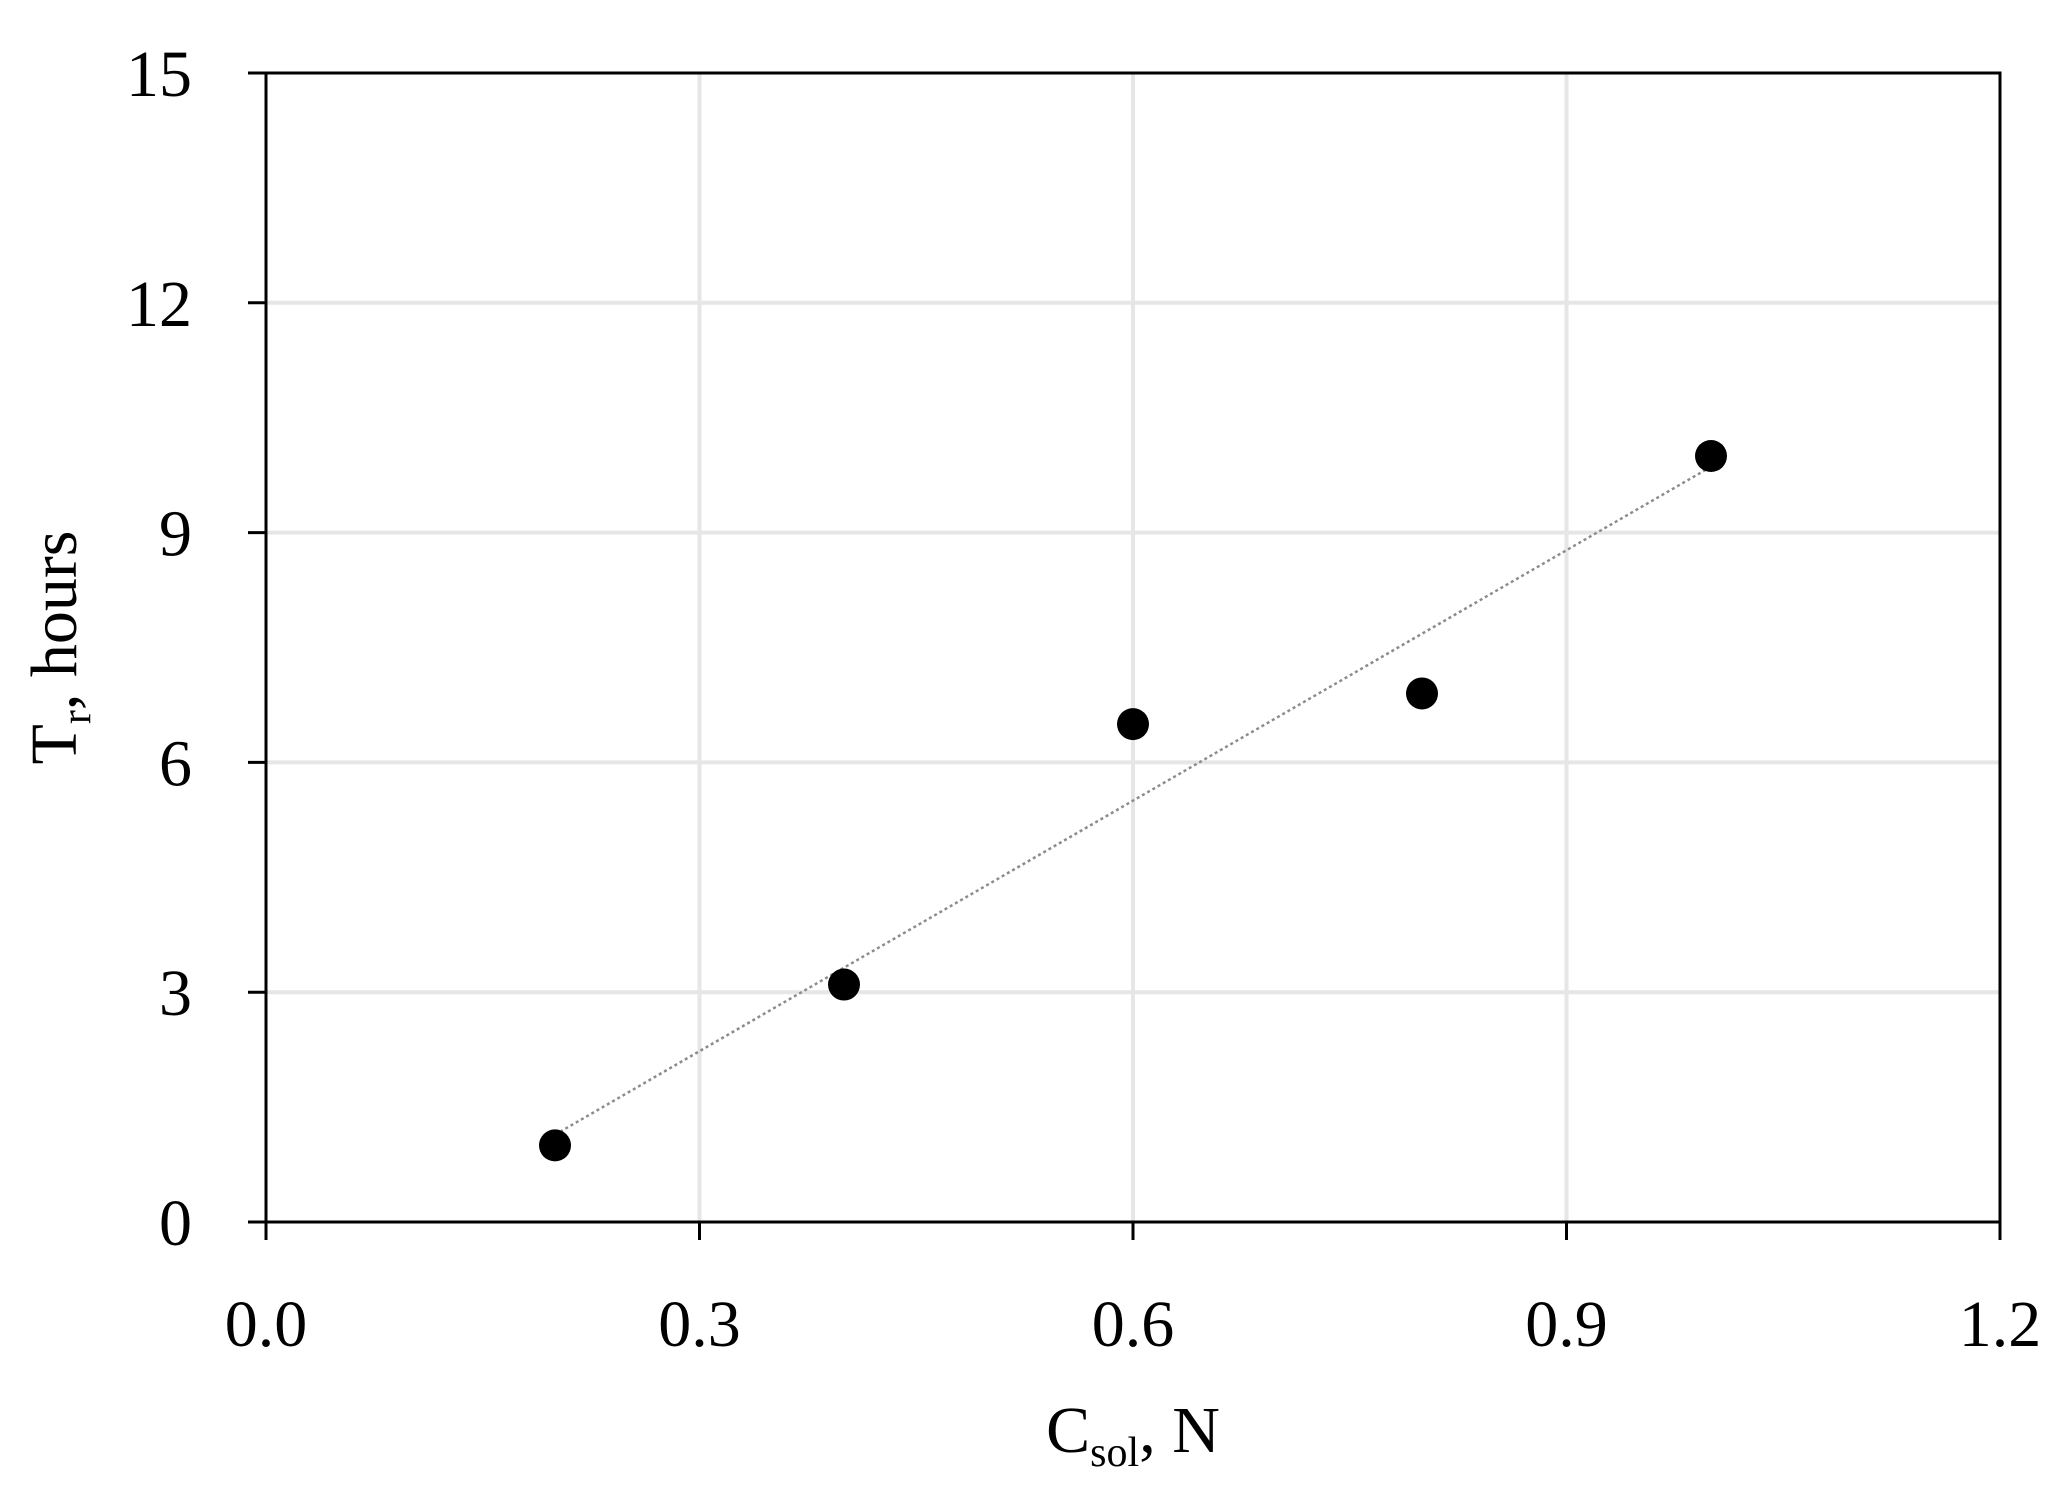 This screenshot has height=1498, width=2061. I want to click on y-tick-label: 15, so click(159, 74).